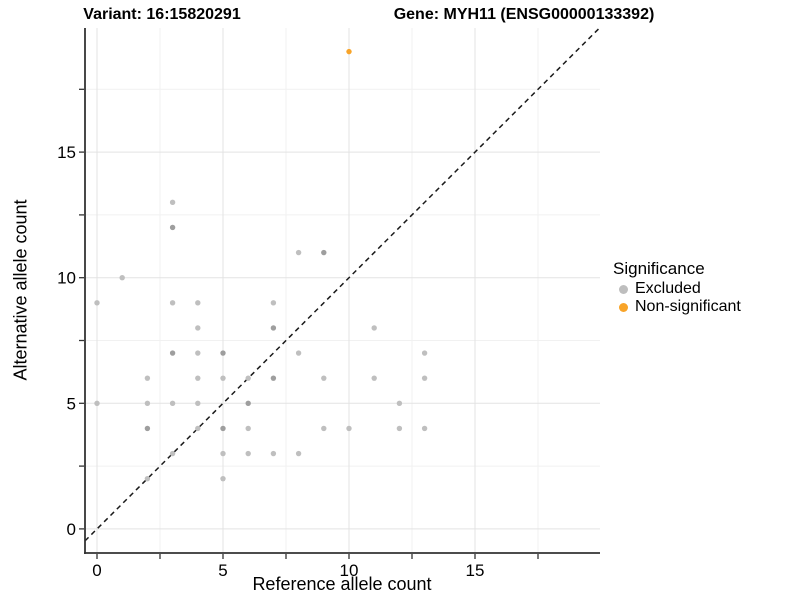 The image size is (800, 600). Describe the element at coordinates (659, 268) in the screenshot. I see `legend-title: Significance` at that location.